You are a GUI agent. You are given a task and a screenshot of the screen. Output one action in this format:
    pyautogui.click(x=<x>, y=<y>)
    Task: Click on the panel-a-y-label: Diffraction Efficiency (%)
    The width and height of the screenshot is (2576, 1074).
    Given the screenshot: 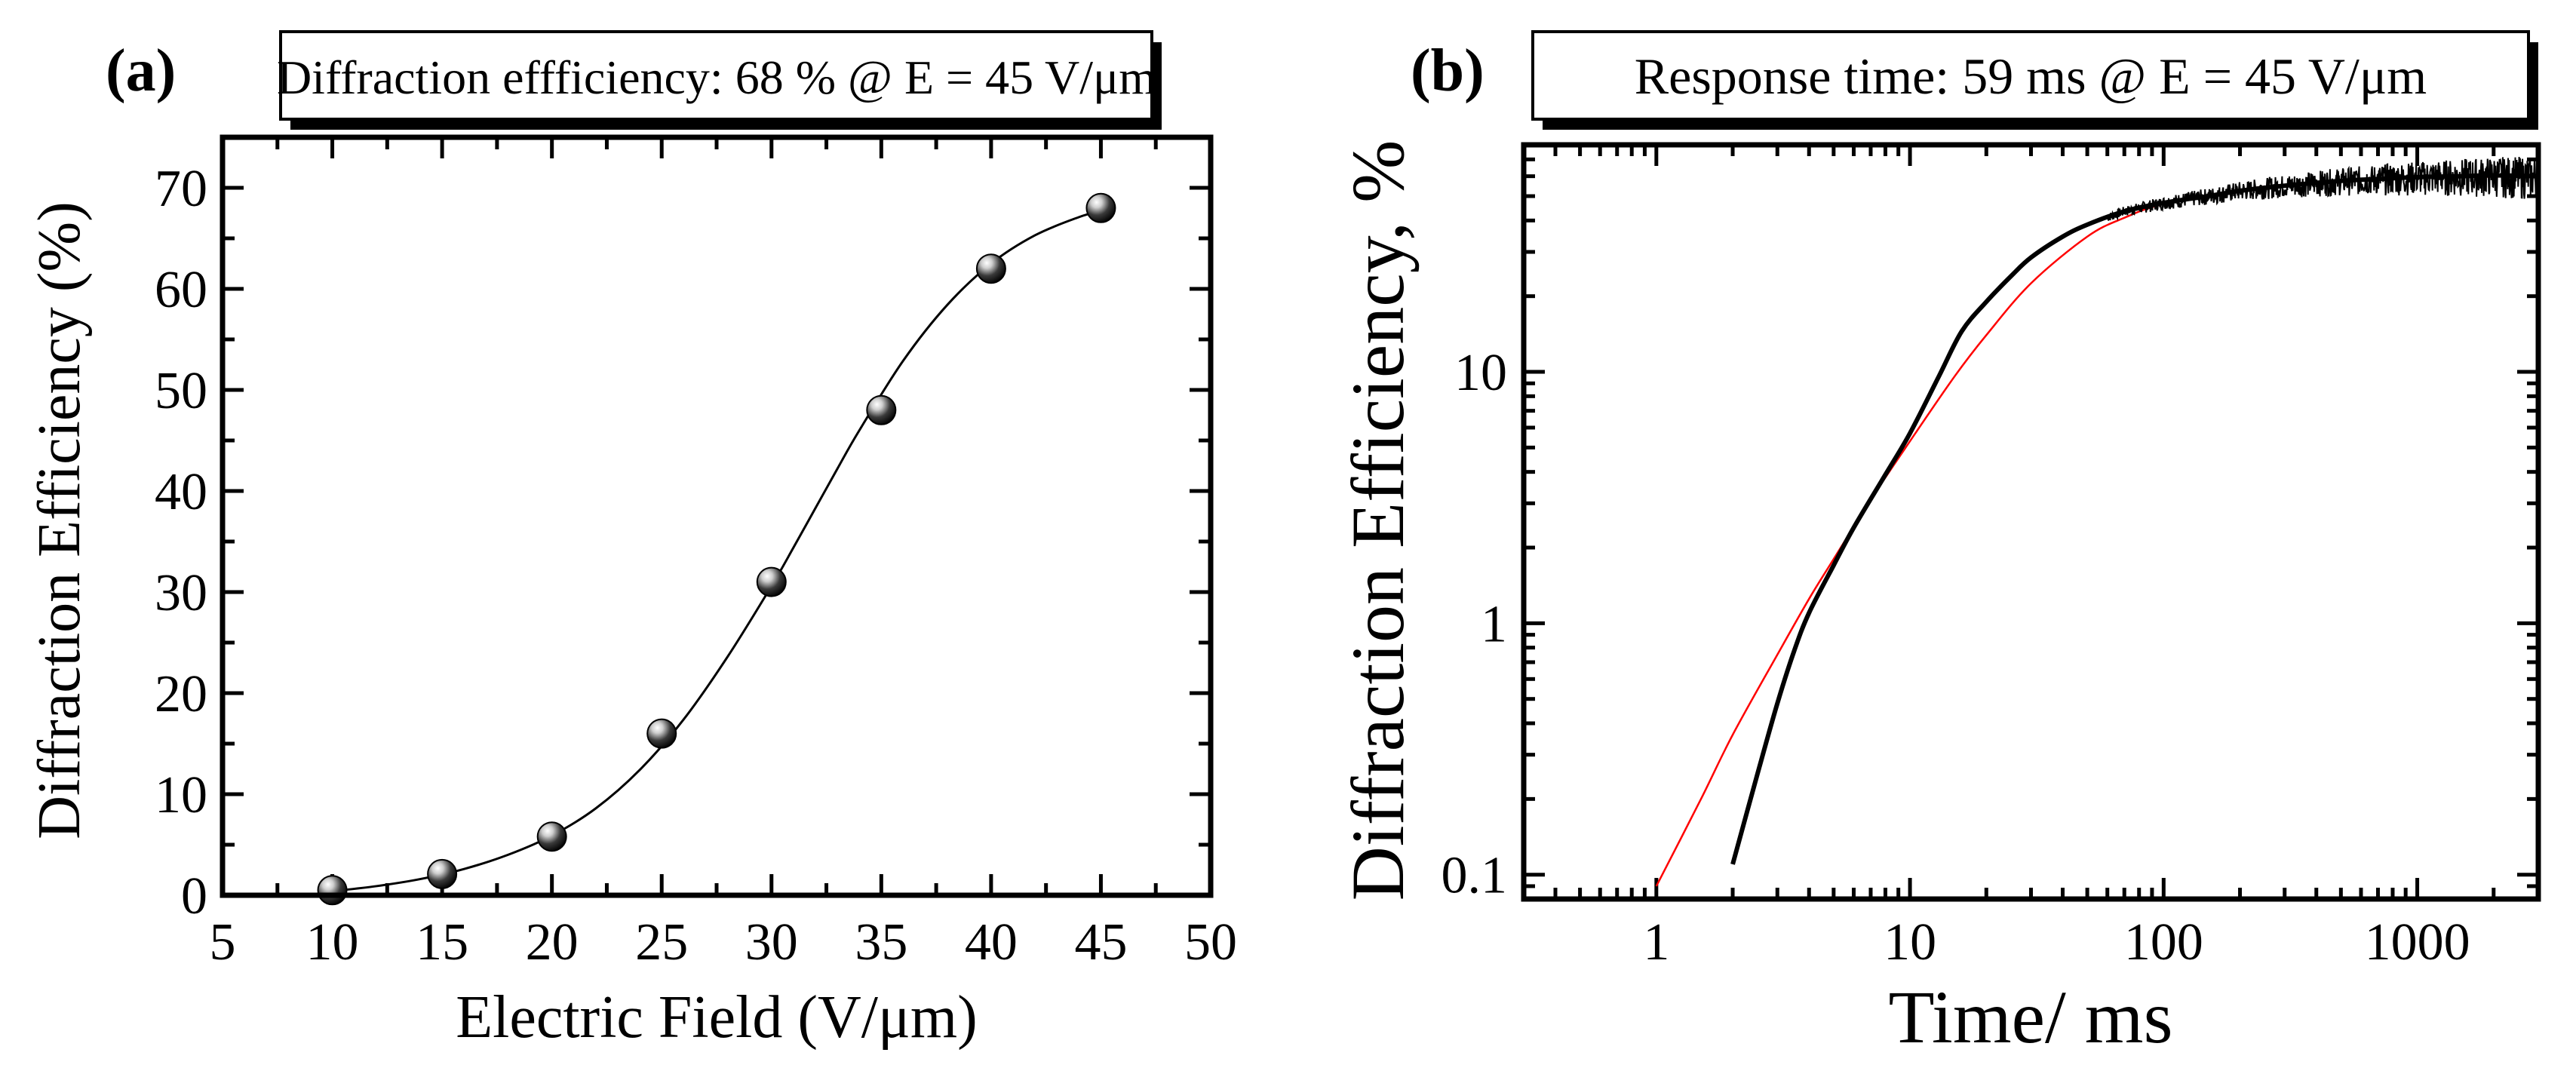 What is the action you would take?
    pyautogui.click(x=59, y=520)
    